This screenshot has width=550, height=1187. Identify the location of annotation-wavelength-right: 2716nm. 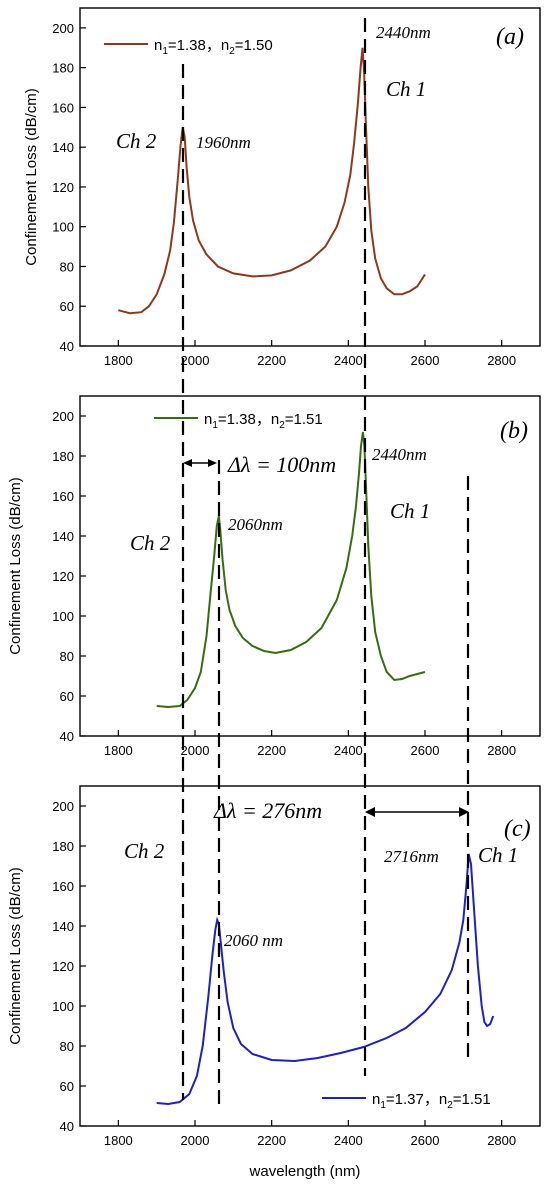
(411, 856).